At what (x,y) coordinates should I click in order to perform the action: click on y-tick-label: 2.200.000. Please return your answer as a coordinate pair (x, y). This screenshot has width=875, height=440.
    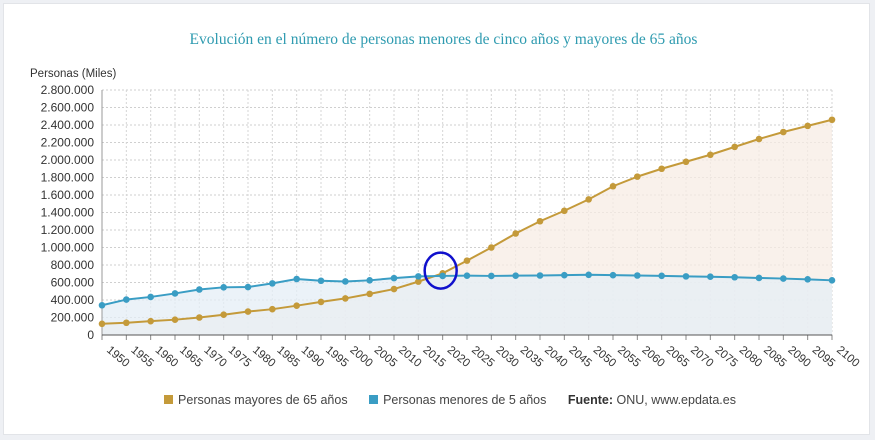
    Looking at the image, I should click on (68, 143).